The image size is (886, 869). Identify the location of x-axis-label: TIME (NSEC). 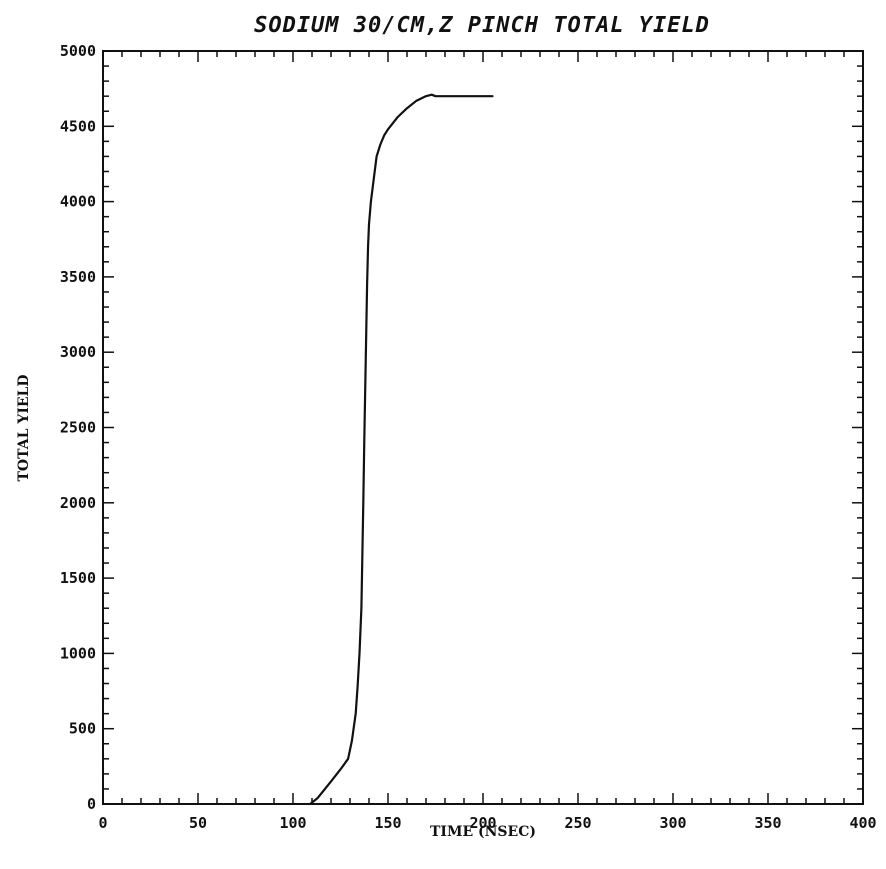
(483, 832).